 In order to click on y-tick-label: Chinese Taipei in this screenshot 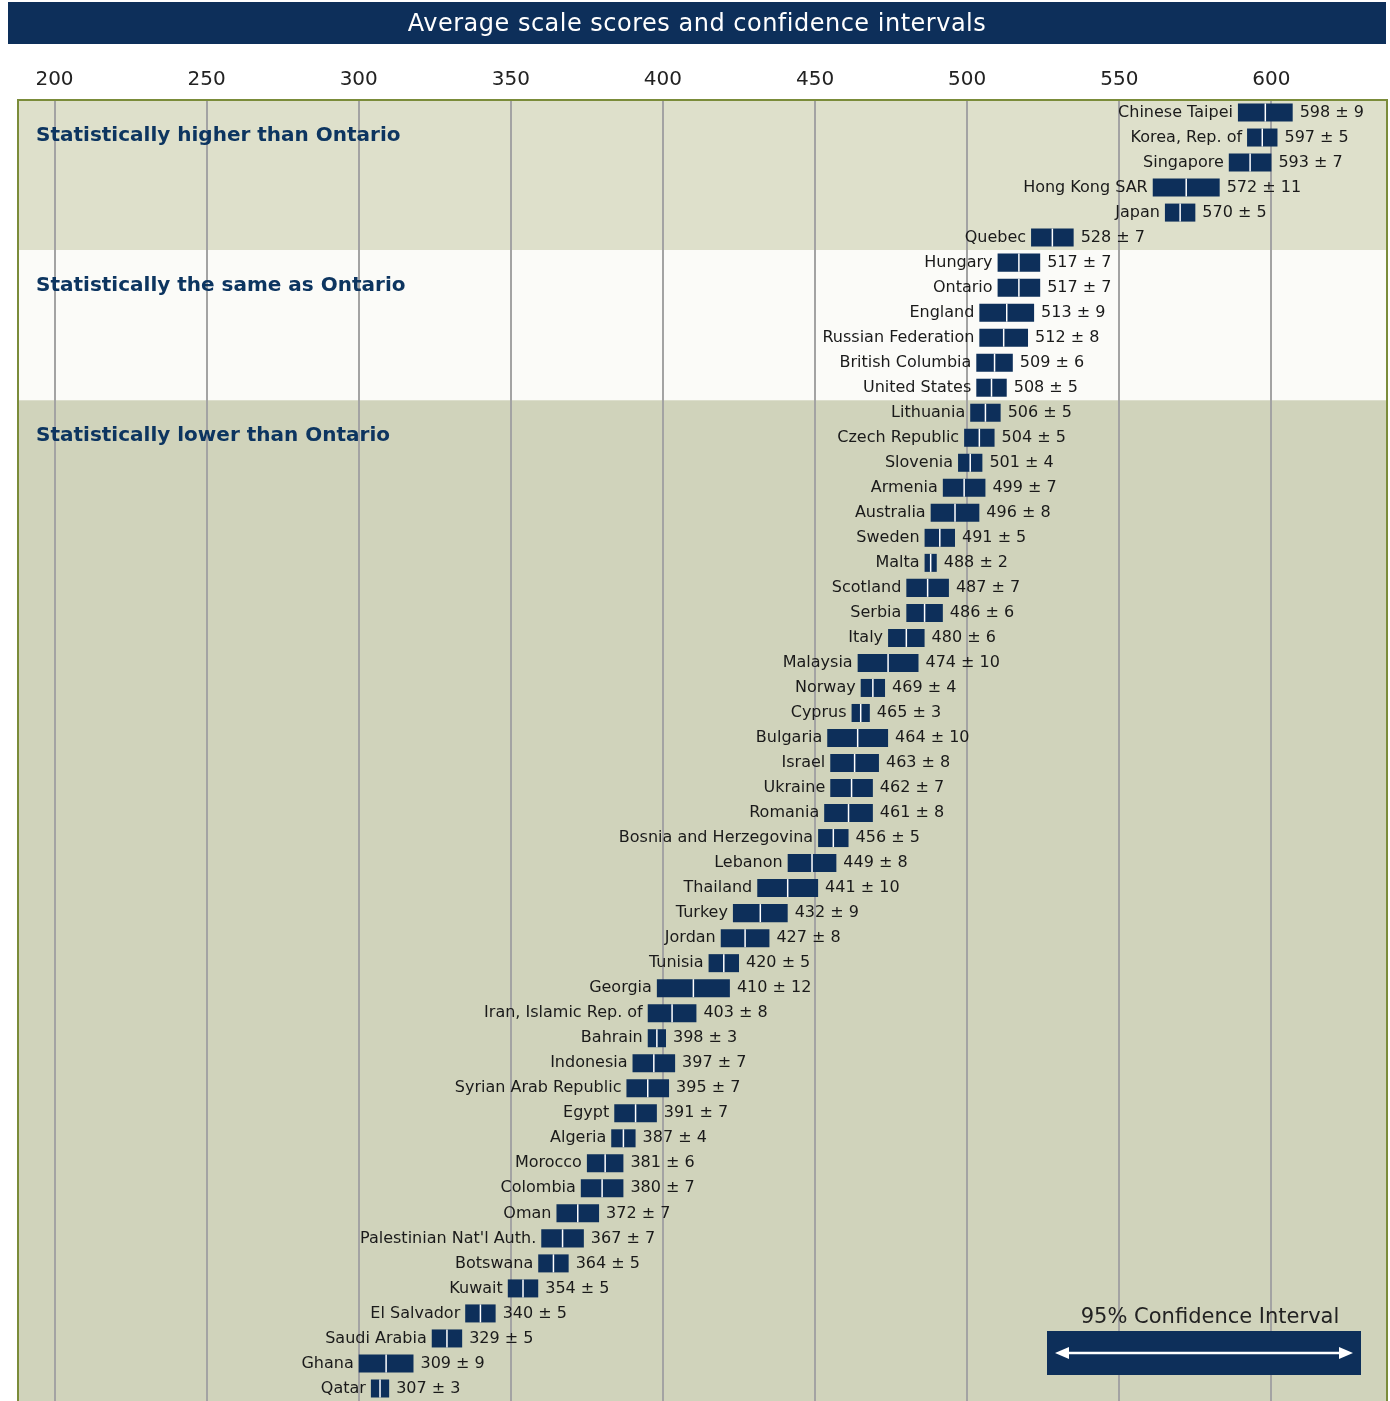, I will do `click(1175, 111)`.